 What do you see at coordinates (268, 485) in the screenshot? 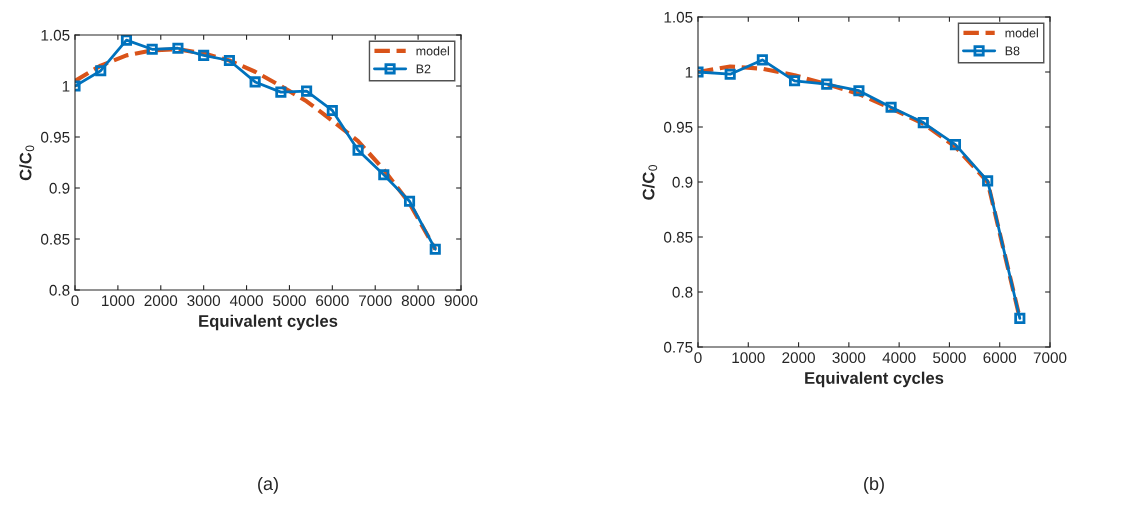
I see `text: (a)` at bounding box center [268, 485].